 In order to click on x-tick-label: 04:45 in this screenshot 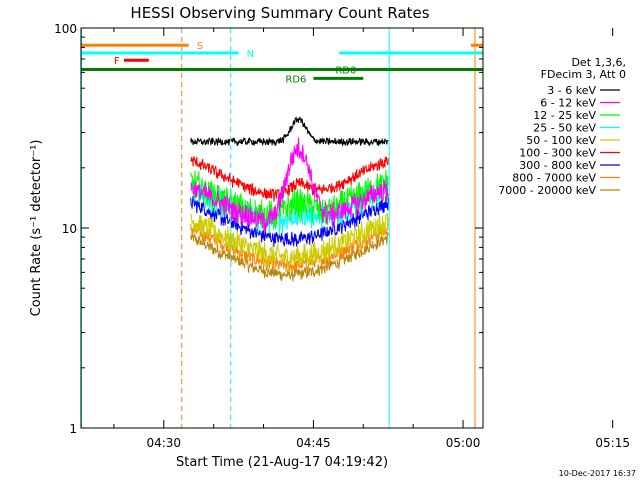, I will do `click(313, 443)`.